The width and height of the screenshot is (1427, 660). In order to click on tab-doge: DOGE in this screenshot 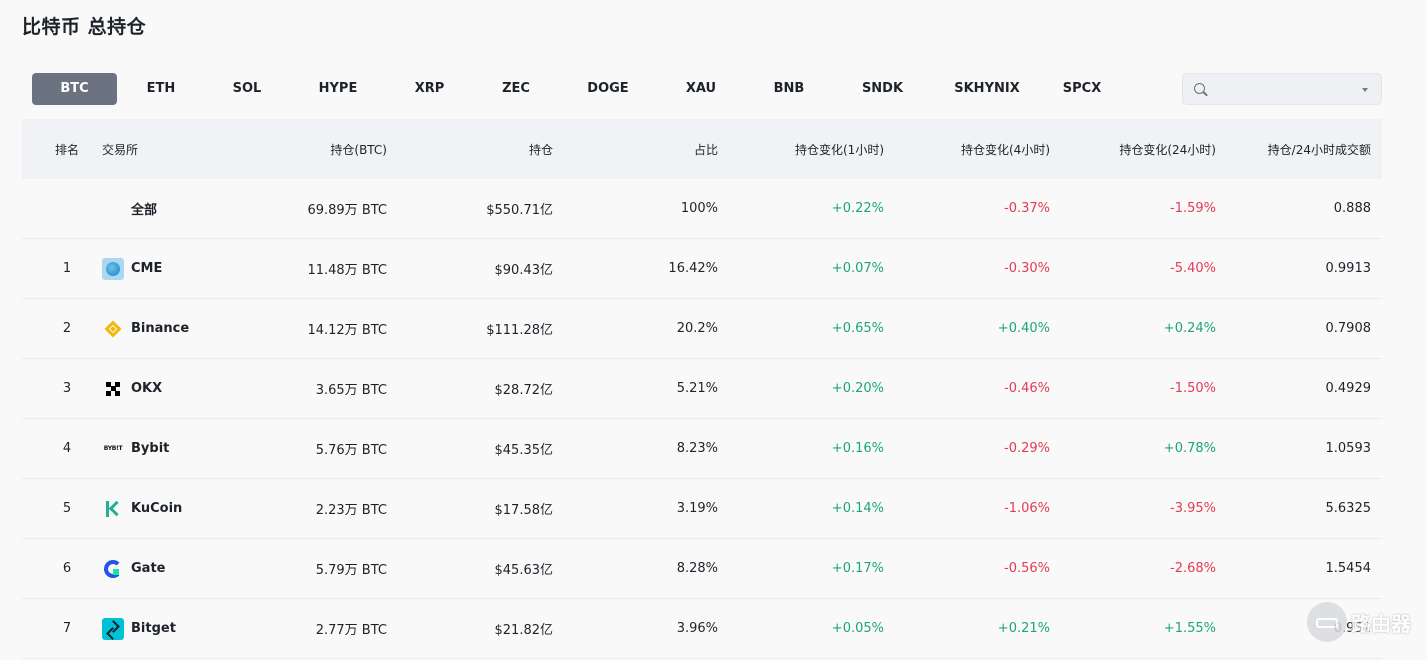, I will do `click(608, 88)`.